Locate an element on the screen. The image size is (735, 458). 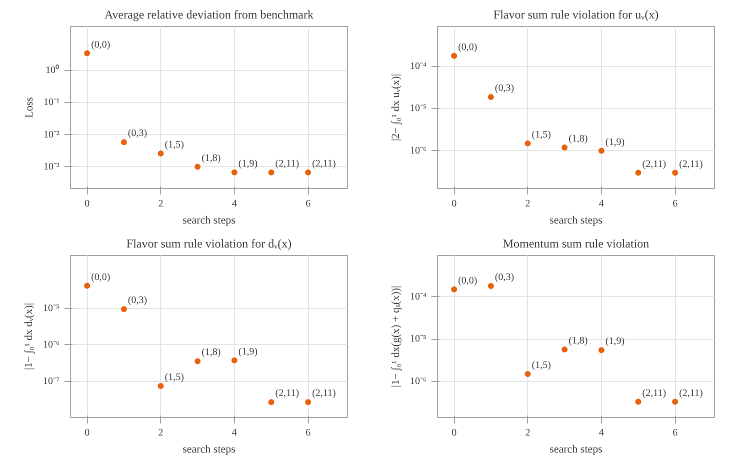
chart-title: Flavor sum rule violation for uᵥ(x) is located at coordinates (576, 15).